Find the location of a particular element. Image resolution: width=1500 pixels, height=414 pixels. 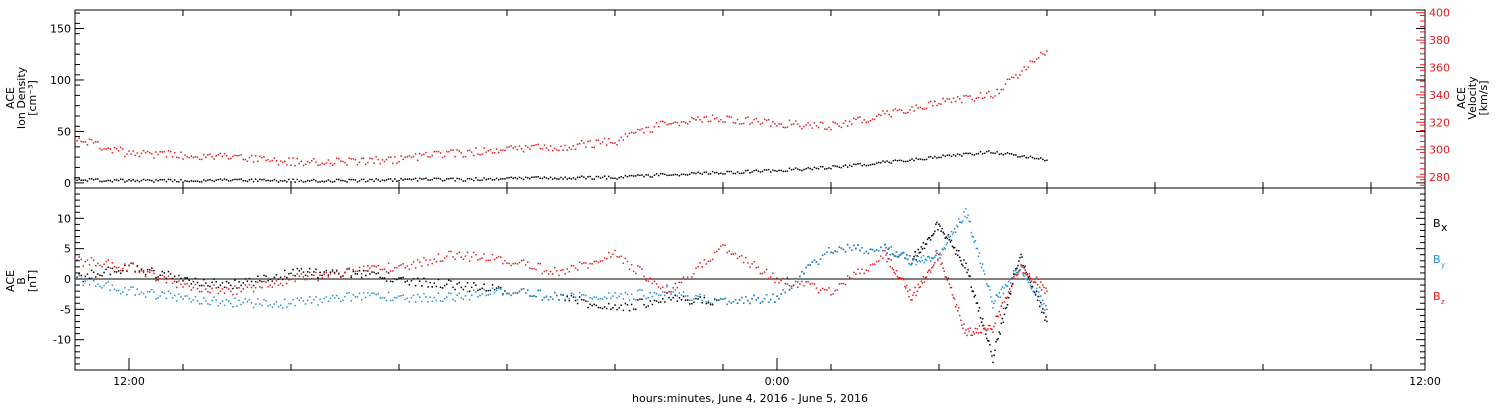

top-right-tick-label: 400 is located at coordinates (1439, 13).